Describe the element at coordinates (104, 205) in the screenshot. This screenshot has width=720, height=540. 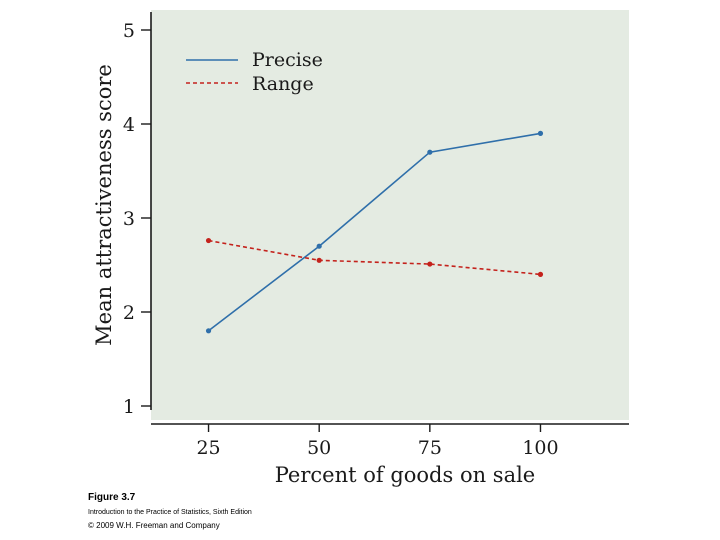
I see `y-axis-title: Mean attractiveness score` at that location.